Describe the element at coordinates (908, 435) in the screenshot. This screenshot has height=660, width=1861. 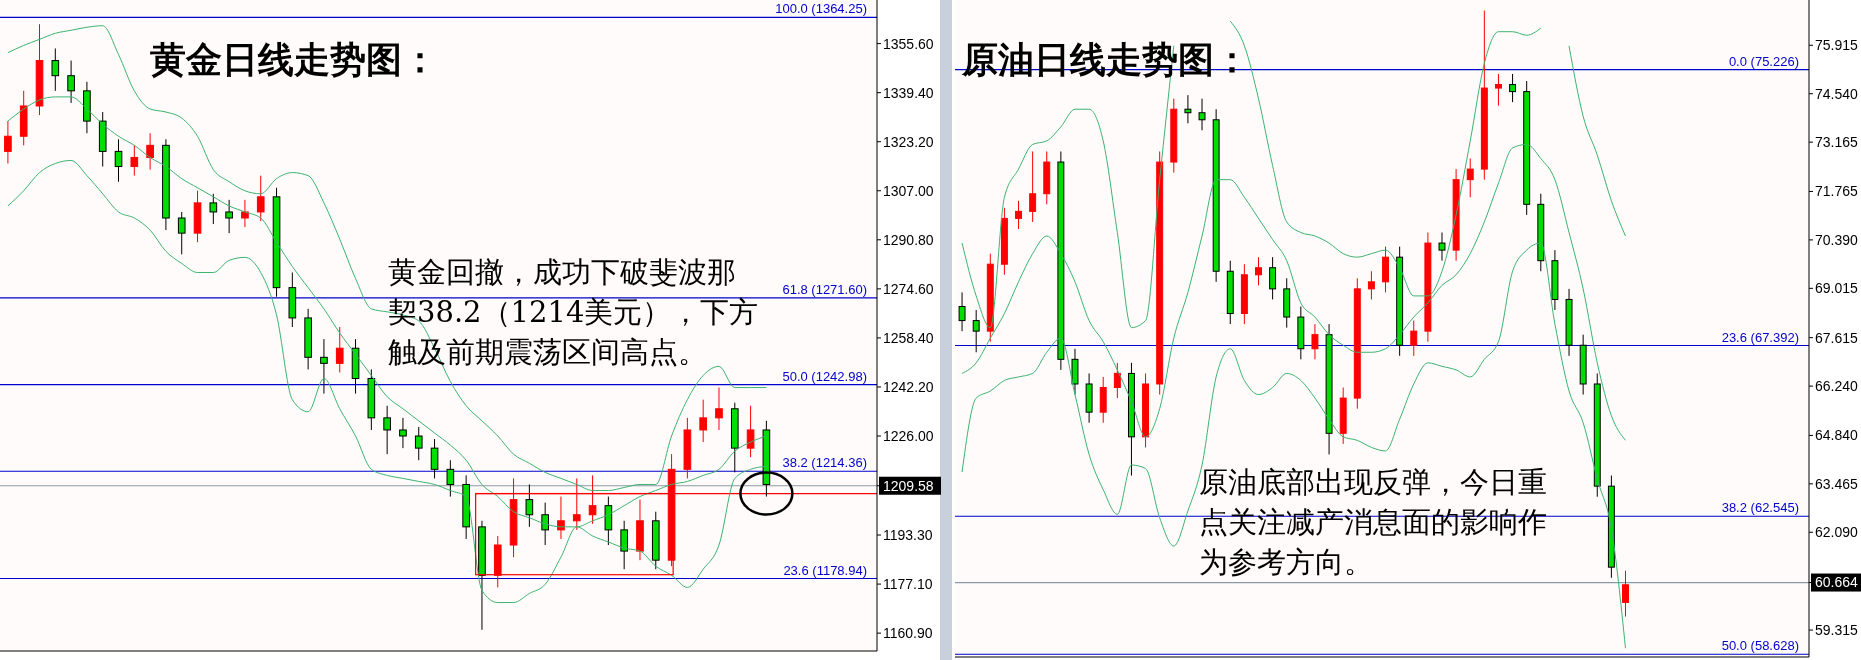
I see `y-tick-label: 1226.00` at that location.